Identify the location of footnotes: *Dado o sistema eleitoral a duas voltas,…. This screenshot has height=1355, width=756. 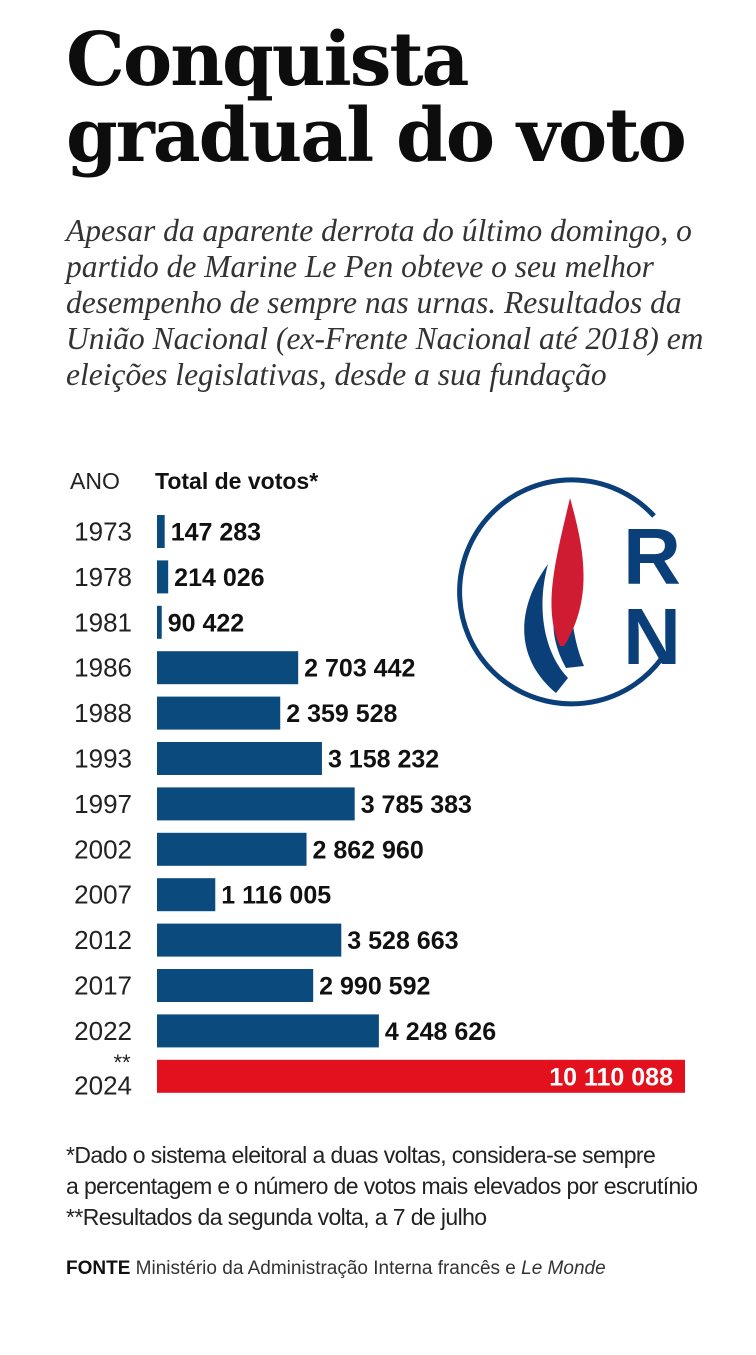
(396, 1186).